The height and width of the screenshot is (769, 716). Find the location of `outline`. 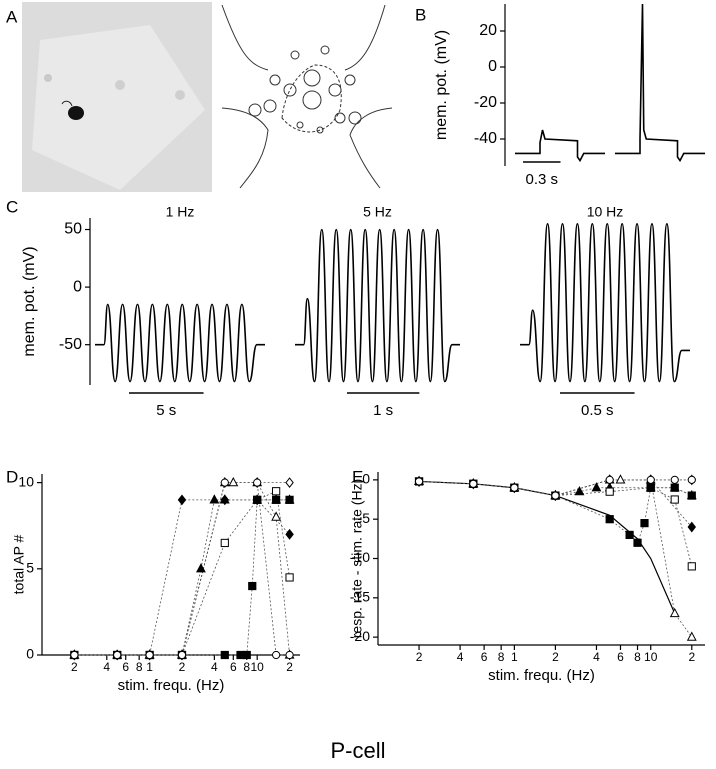

outline is located at coordinates (307, 96).